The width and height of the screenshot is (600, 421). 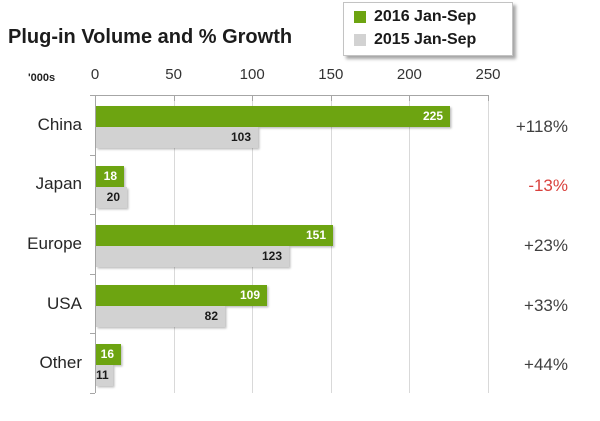 I want to click on growth-label-europe: +23%, so click(x=546, y=245).